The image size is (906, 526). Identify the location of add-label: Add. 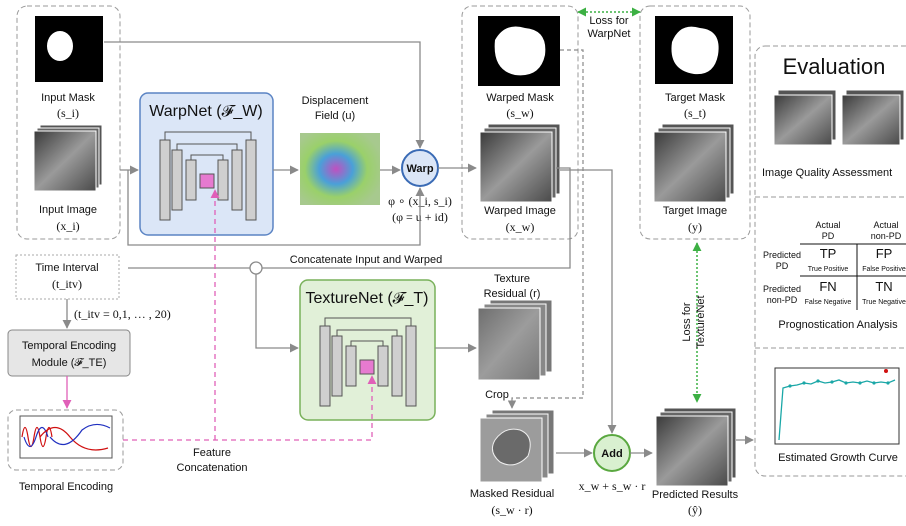
(611, 454).